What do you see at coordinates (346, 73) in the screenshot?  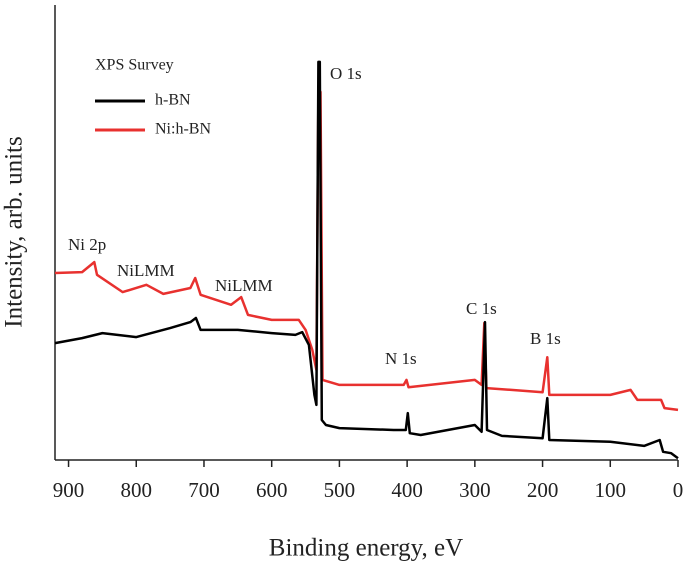 I see `annotation: O 1s` at bounding box center [346, 73].